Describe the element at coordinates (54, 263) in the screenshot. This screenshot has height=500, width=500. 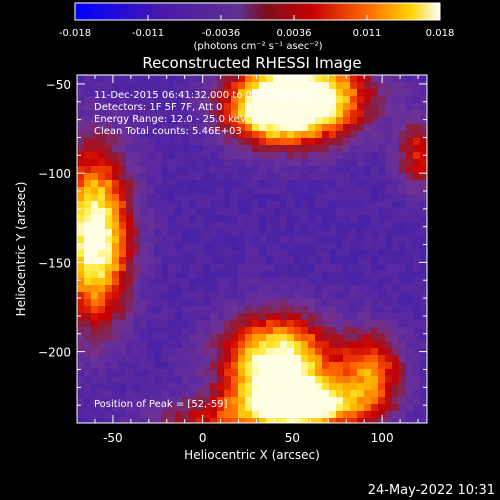
I see `y-tick-label: −150` at that location.